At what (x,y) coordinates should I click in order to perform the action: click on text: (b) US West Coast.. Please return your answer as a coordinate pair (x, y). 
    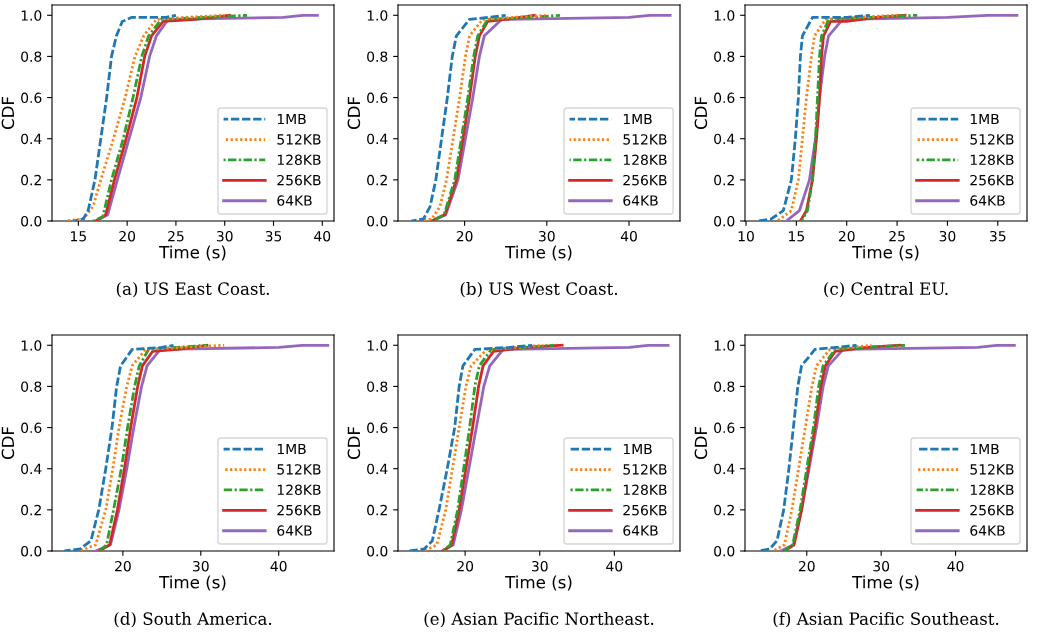
    Looking at the image, I should click on (539, 290).